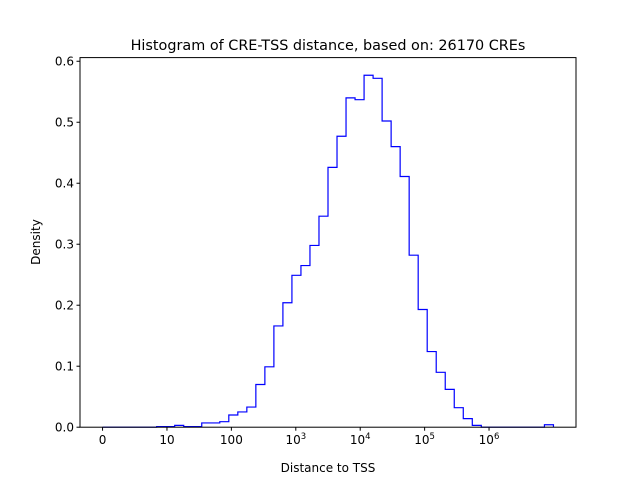 Image resolution: width=640 pixels, height=484 pixels. What do you see at coordinates (328, 468) in the screenshot?
I see `x-axis-label: Distance to TSS` at bounding box center [328, 468].